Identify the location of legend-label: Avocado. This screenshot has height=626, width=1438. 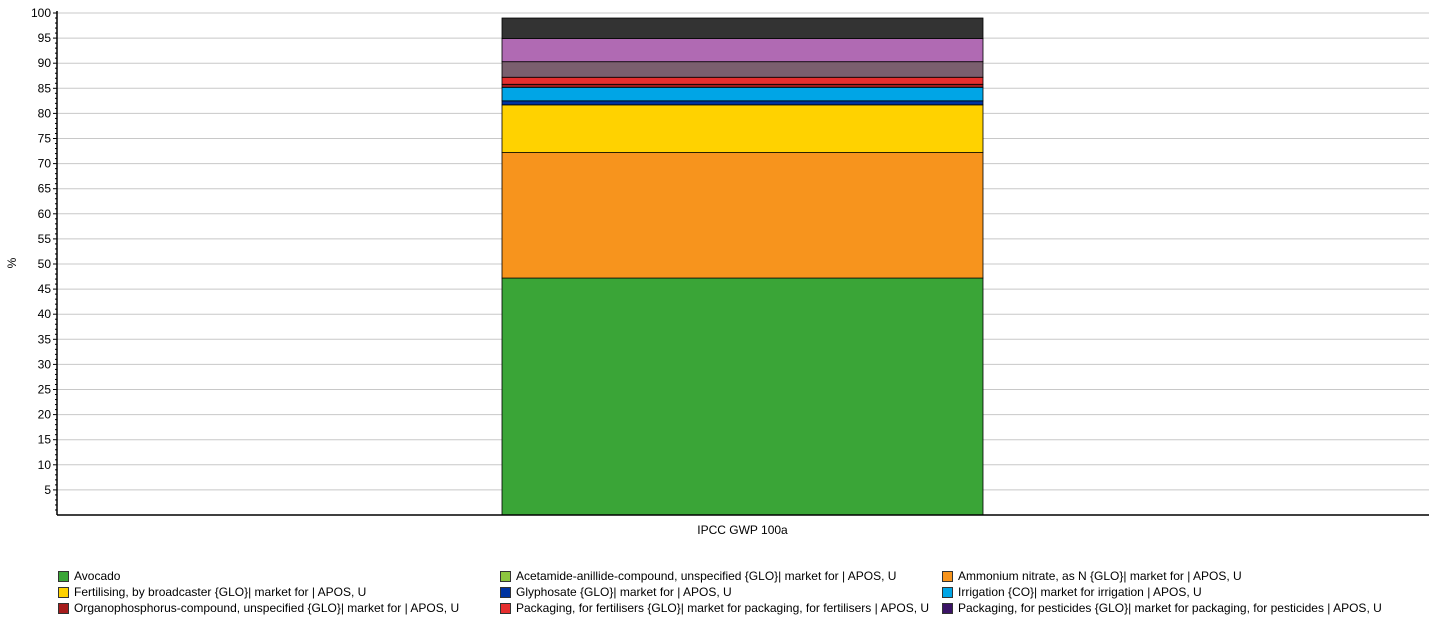
(97, 576).